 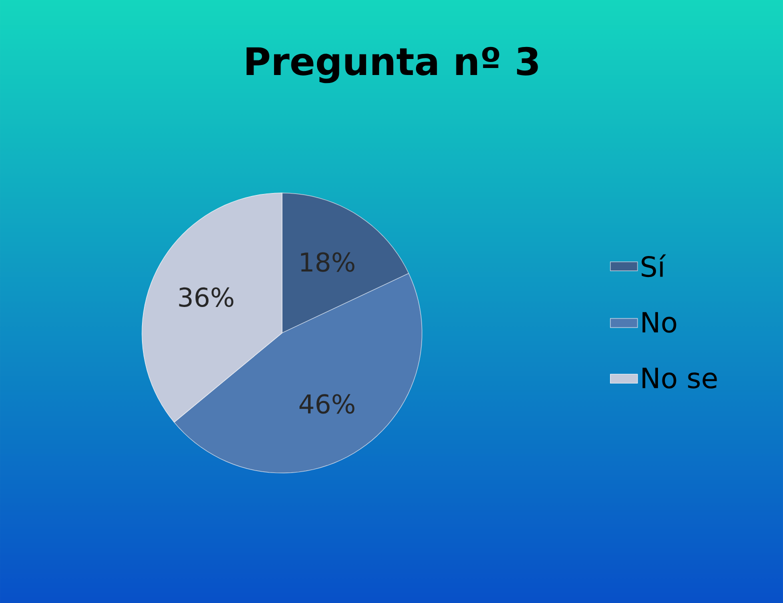 I want to click on legend-label: No se, so click(x=679, y=378).